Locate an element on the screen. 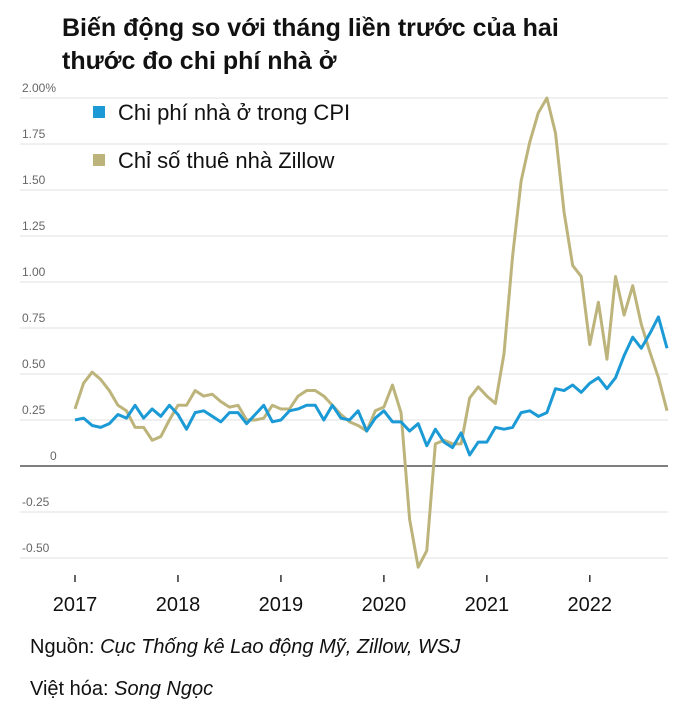  translator-text: Song Ngọc is located at coordinates (164, 689).